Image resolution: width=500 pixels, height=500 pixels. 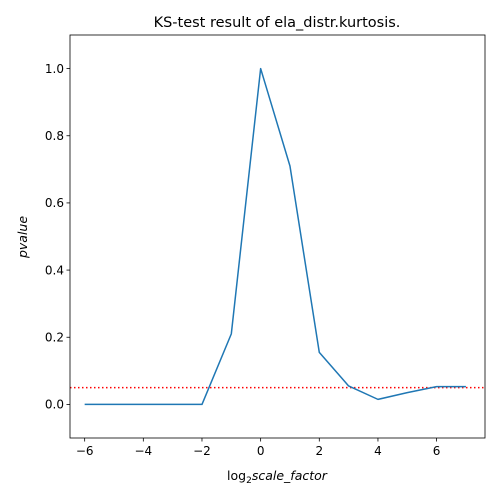 What do you see at coordinates (437, 451) in the screenshot?
I see `x-tick-label: 6` at bounding box center [437, 451].